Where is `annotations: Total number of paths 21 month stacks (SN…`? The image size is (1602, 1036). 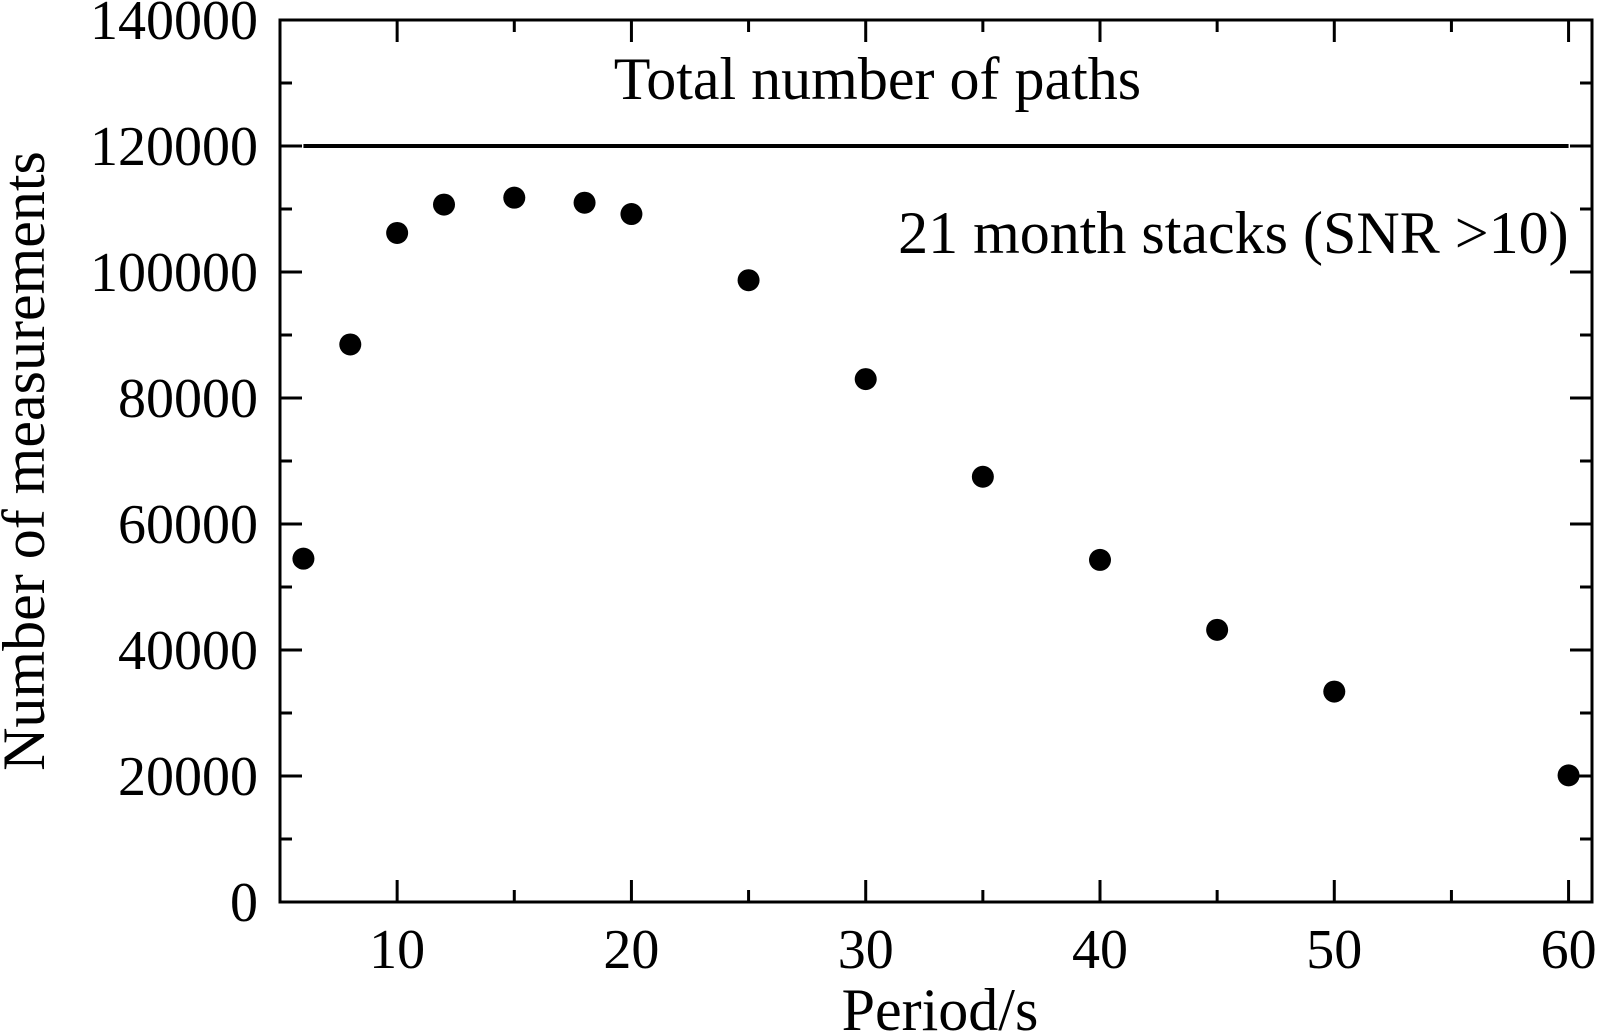 annotations: Total number of paths 21 month stacks (SN… is located at coordinates (1091, 156).